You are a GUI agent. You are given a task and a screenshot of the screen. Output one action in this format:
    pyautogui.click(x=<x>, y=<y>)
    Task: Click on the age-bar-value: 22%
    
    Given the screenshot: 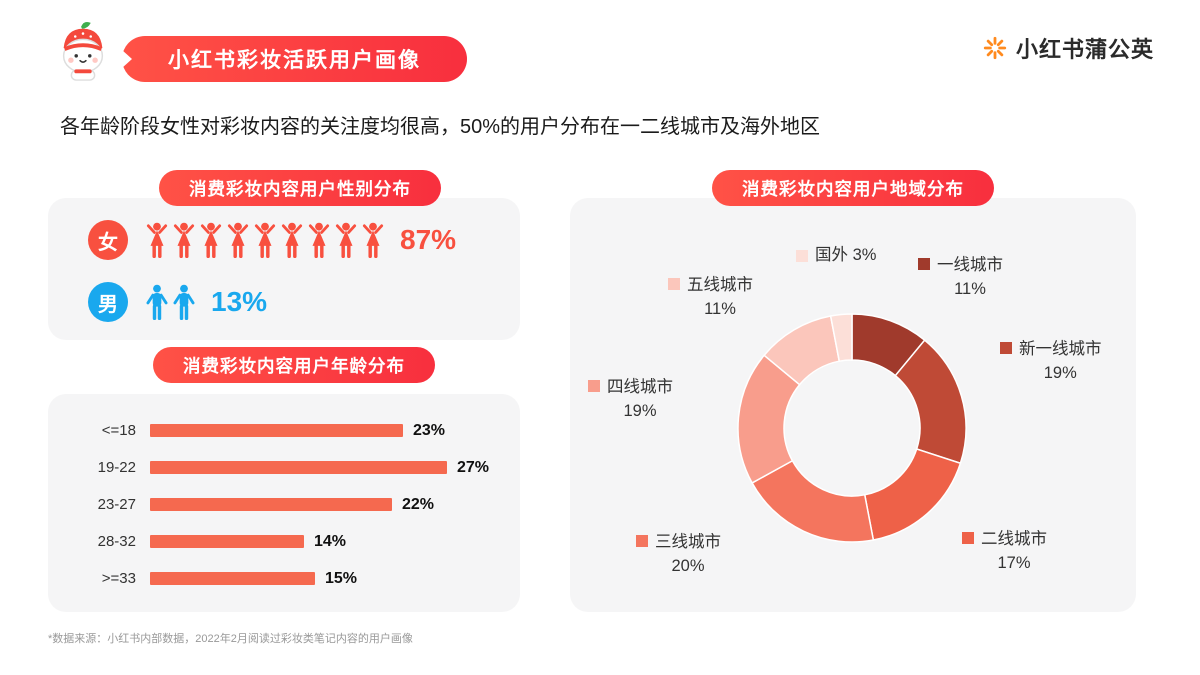 What is the action you would take?
    pyautogui.click(x=418, y=504)
    